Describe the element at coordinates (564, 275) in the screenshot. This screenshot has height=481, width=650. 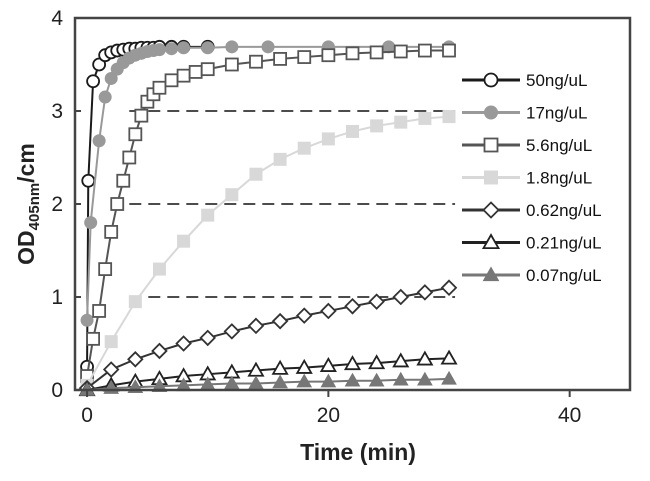
I see `legend-label: 0.07ng/uL` at that location.